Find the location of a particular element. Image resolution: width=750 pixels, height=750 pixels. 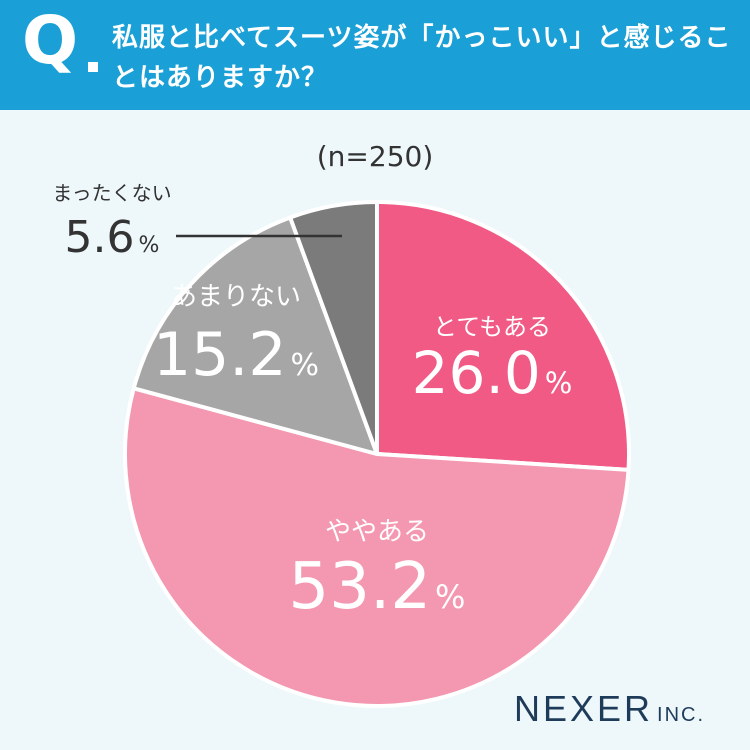

slice-value-4: 5.6% is located at coordinates (112, 237).